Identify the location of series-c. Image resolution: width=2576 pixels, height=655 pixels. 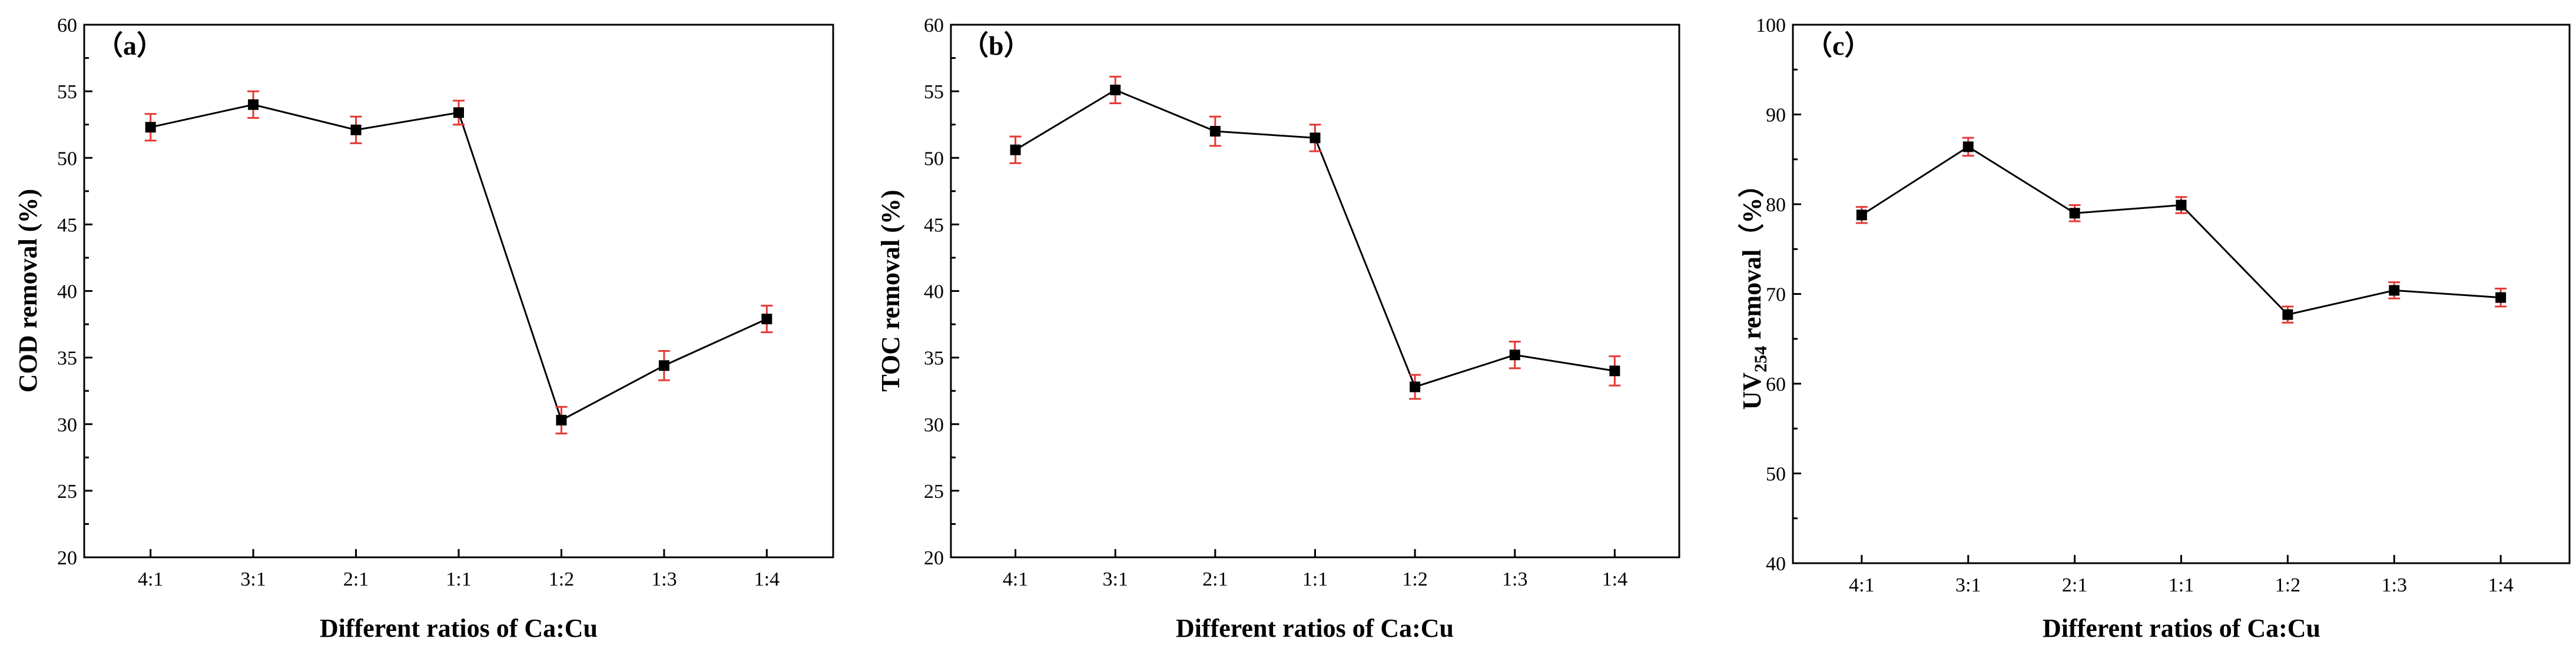
(2181, 230).